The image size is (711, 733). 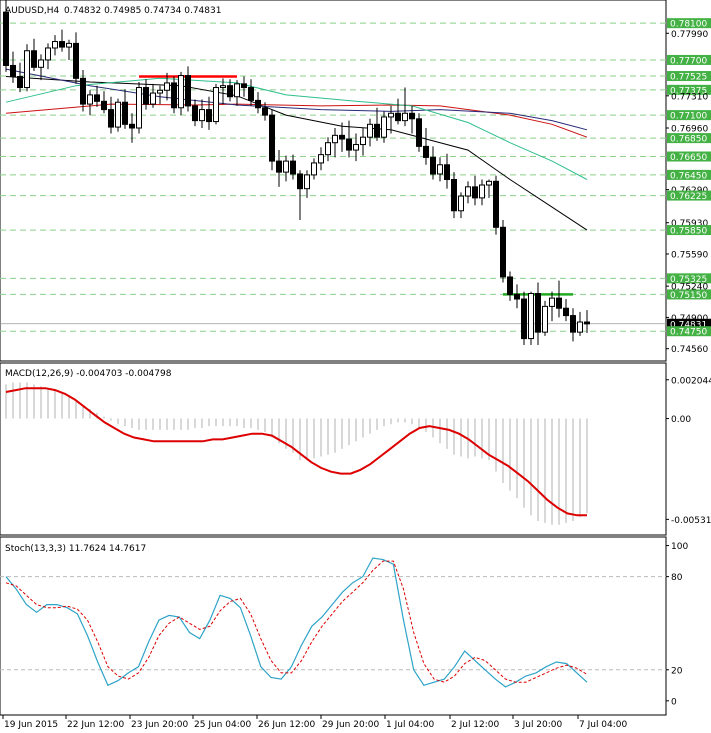 I want to click on macd-title: MACD(12,26,9) -0.004703 -0.004798, so click(x=88, y=374).